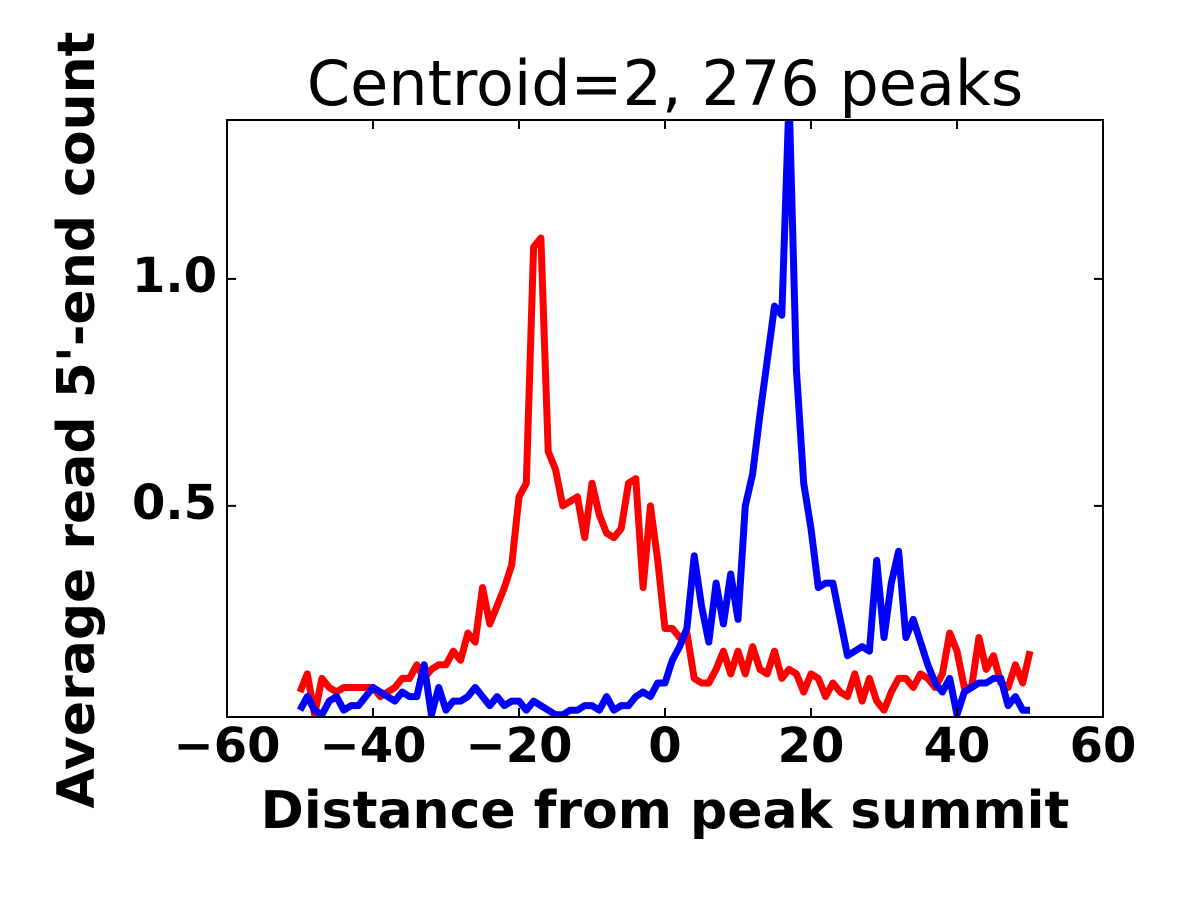  I want to click on y-tick-label: 1.0, so click(174, 276).